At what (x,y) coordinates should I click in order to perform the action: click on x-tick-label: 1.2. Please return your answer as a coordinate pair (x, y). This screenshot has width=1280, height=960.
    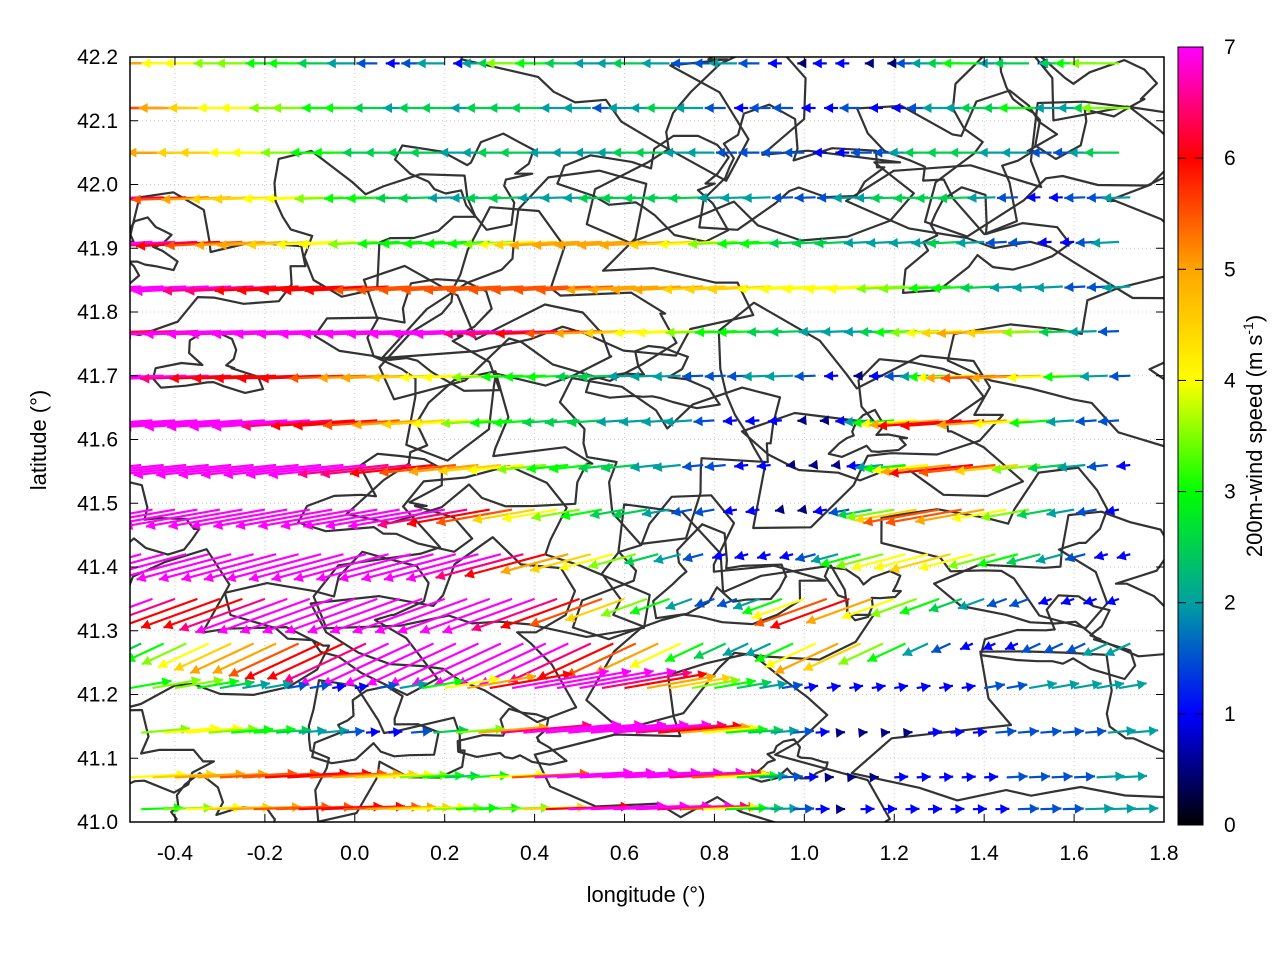
    Looking at the image, I should click on (894, 853).